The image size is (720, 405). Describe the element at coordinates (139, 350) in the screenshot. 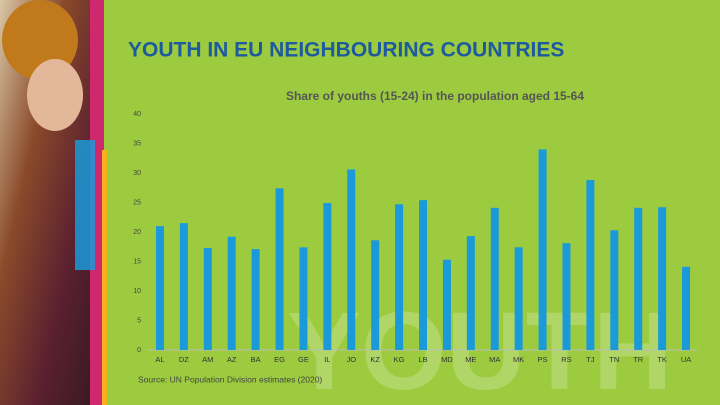

I see `y-tick-label: 0` at that location.